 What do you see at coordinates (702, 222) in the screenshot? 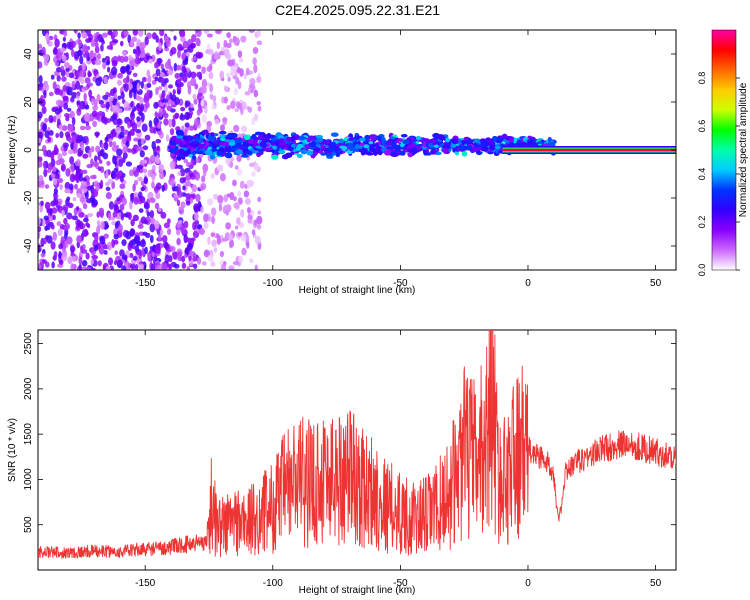
I see `colorbar-tick-label: 0.2` at bounding box center [702, 222].